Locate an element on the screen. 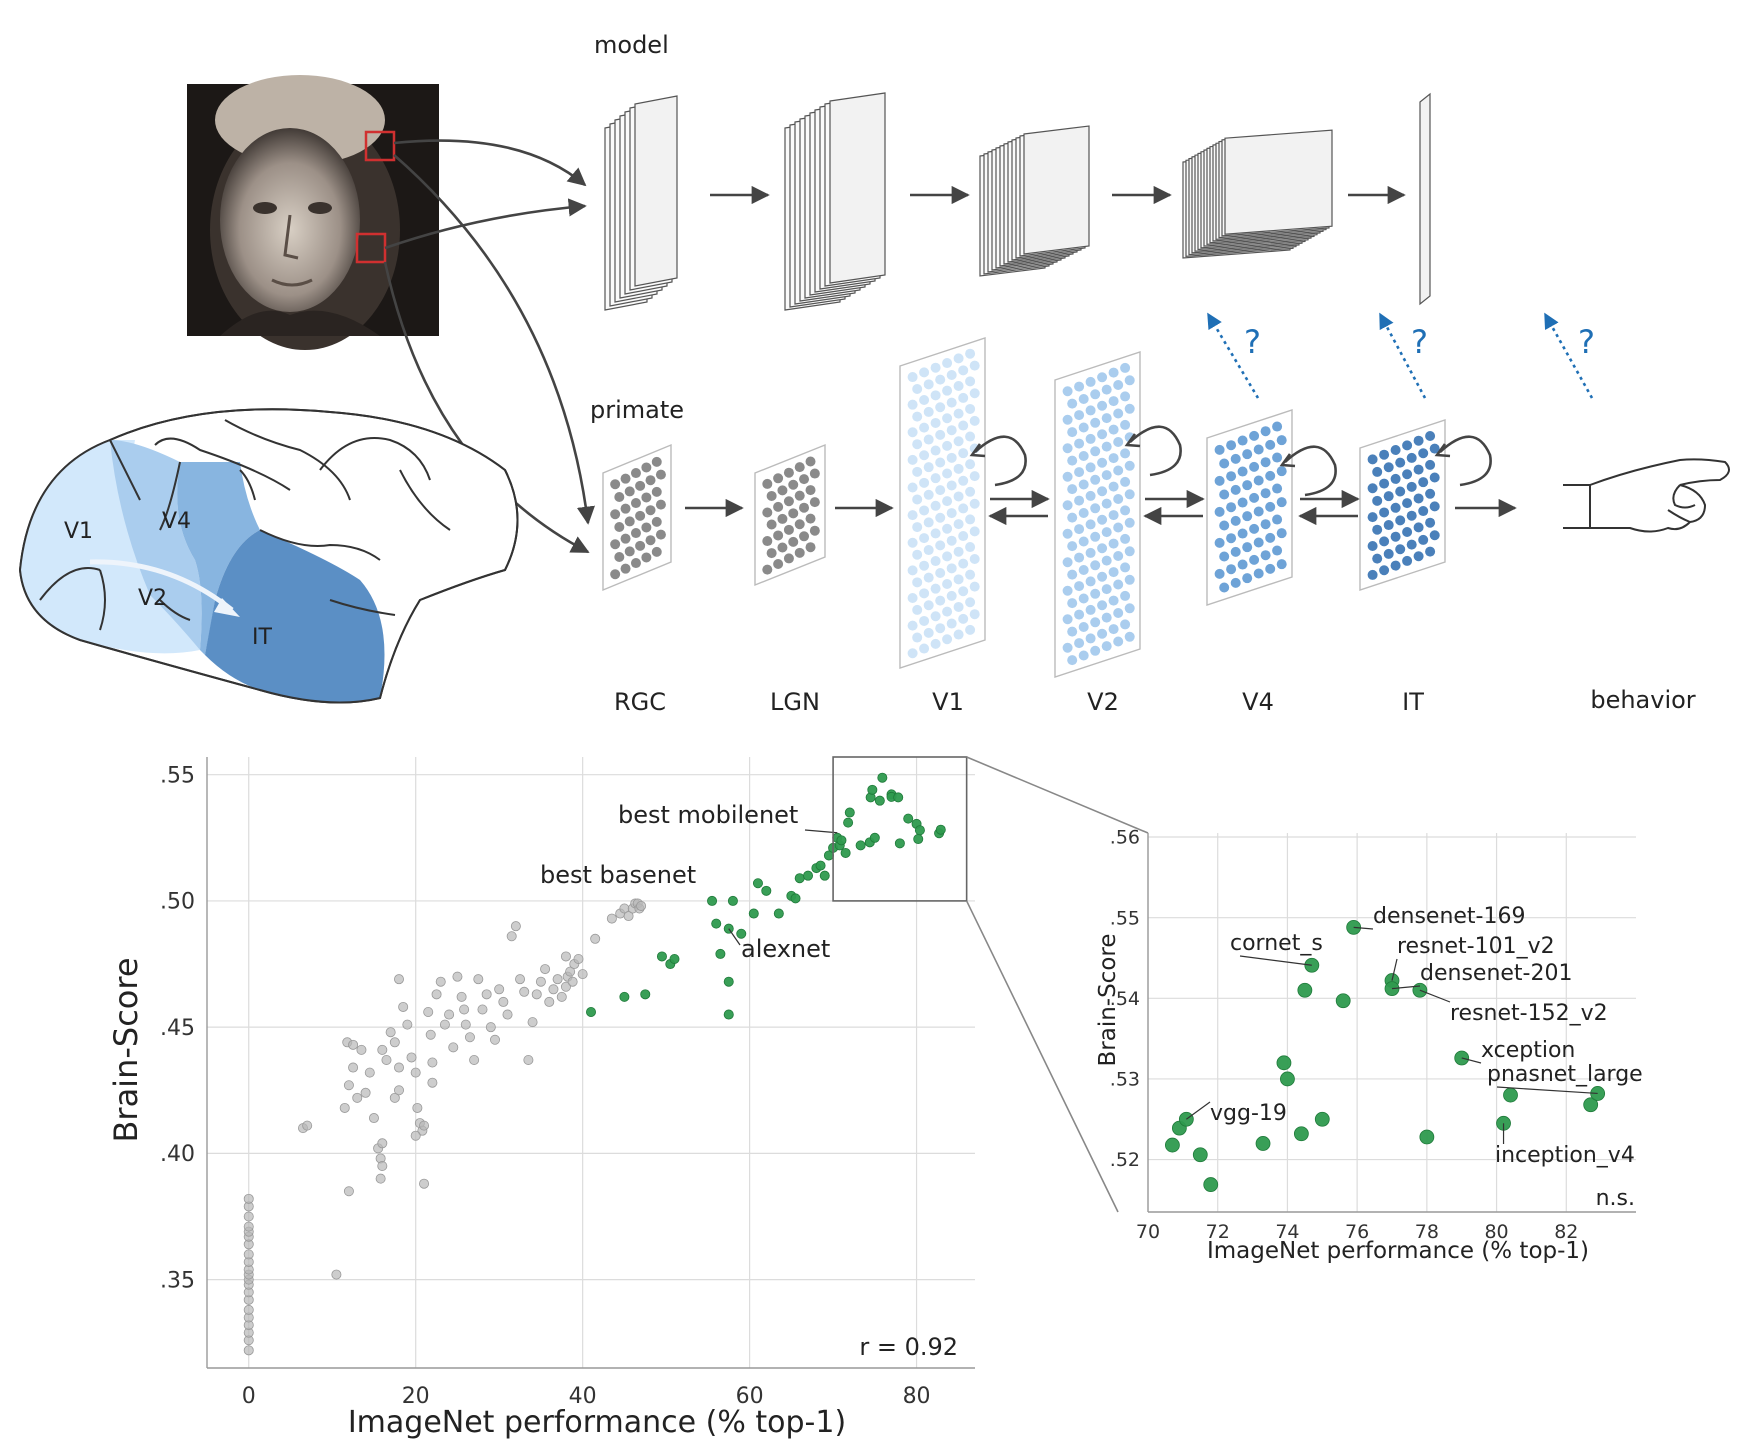  question-mark-behavior: ? is located at coordinates (1586, 342).